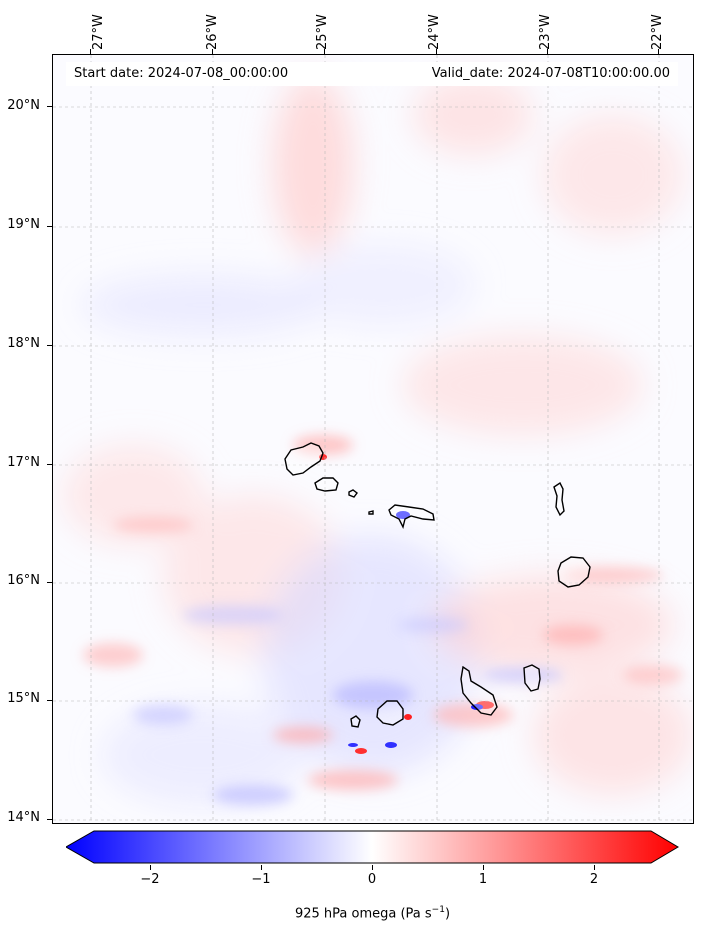 Image resolution: width=703 pixels, height=936 pixels. Describe the element at coordinates (23, 224) in the screenshot. I see `lat-label-19n: 19°N` at that location.